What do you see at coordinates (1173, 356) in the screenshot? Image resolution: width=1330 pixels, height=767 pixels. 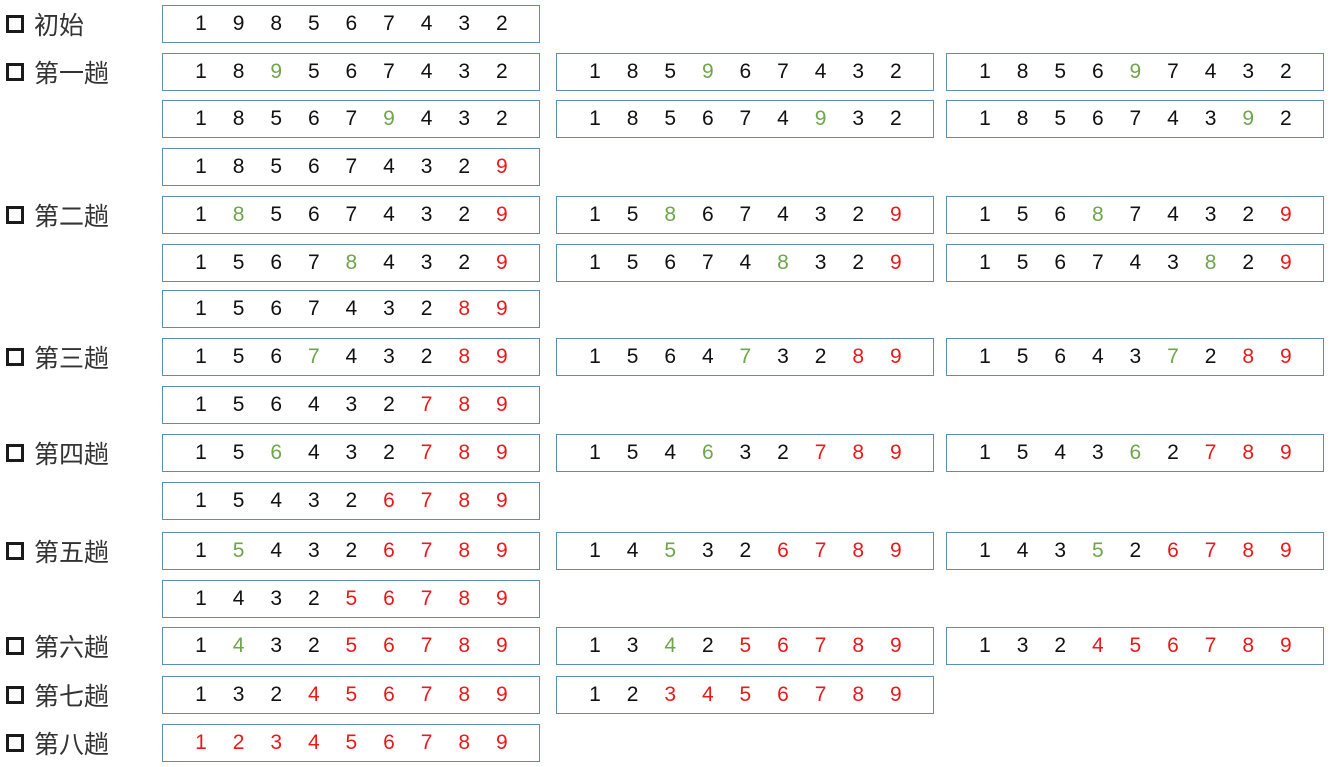 I see `moving-digit: 7` at bounding box center [1173, 356].